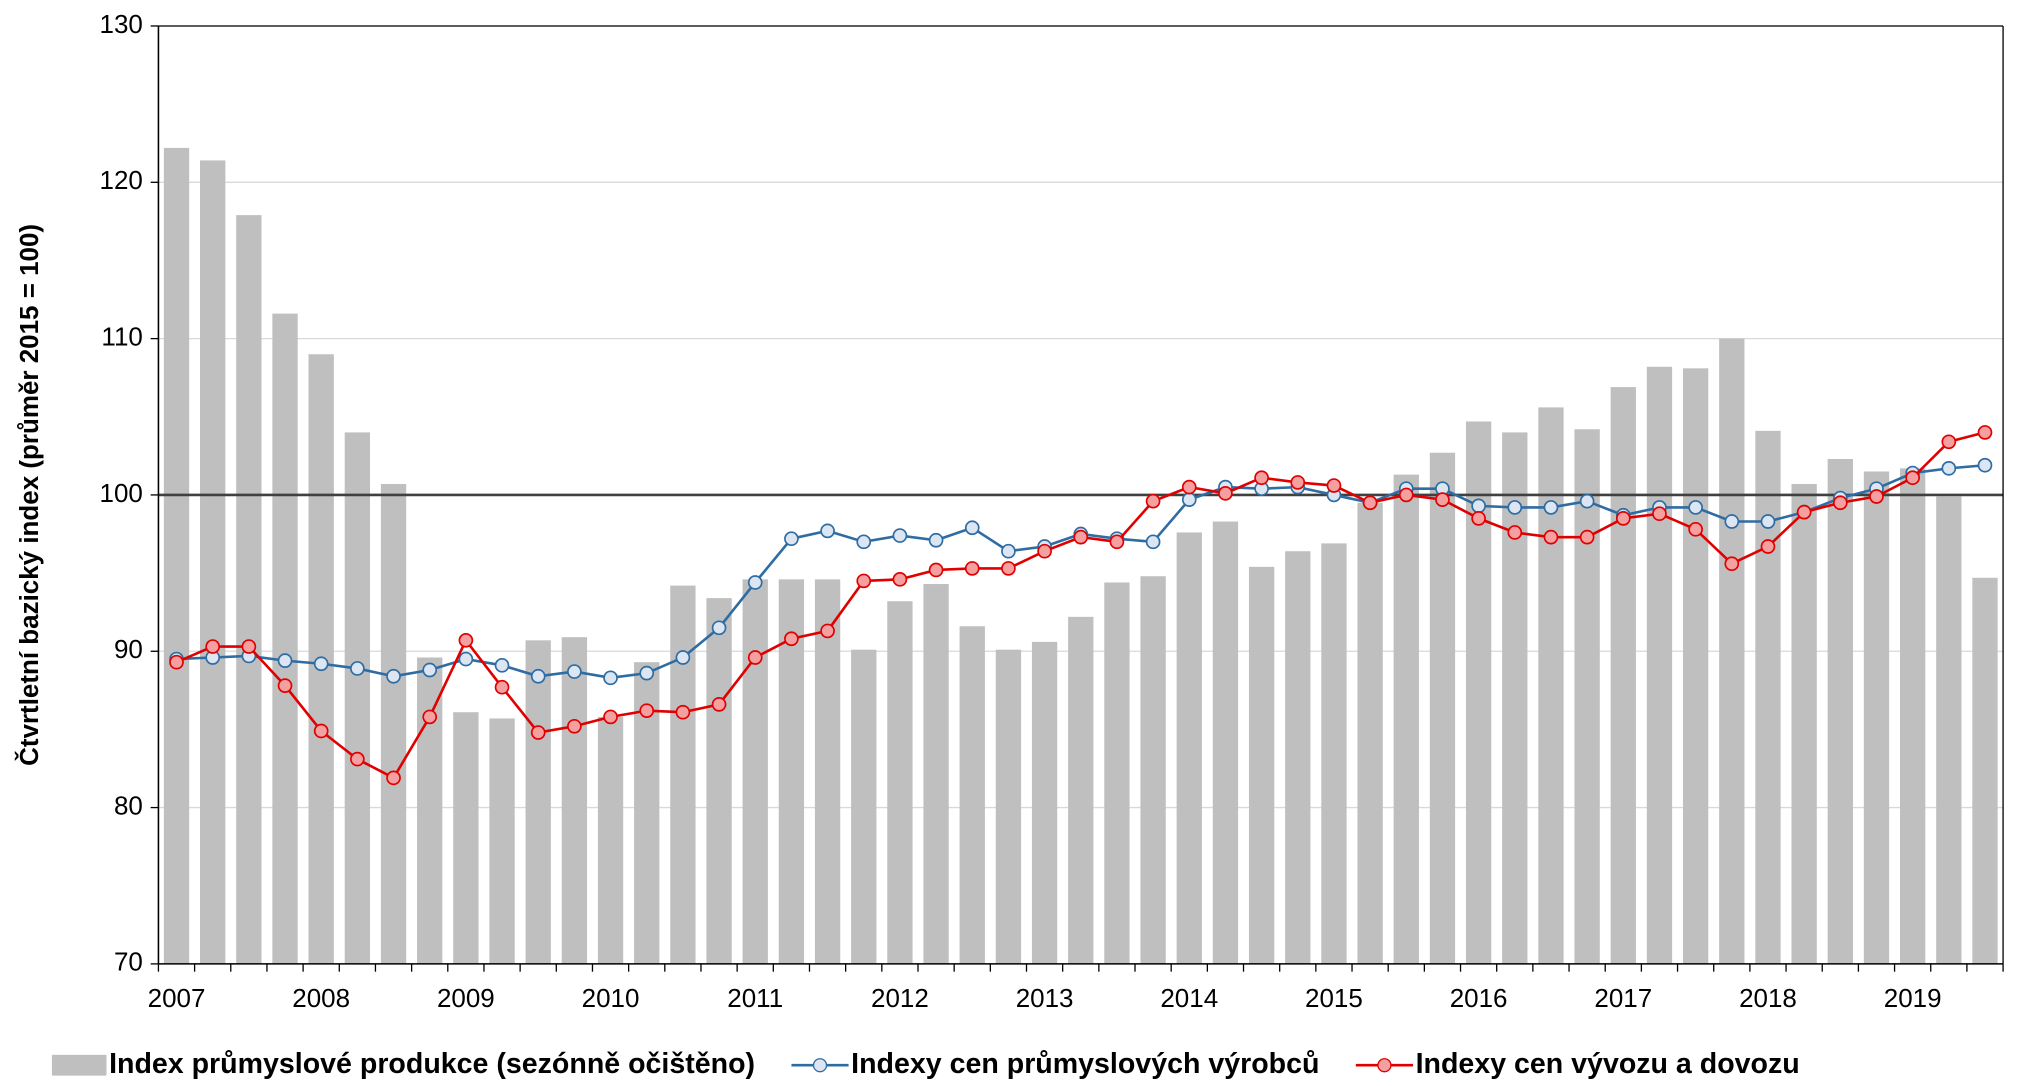 This screenshot has width=2042, height=1086. What do you see at coordinates (121, 336) in the screenshot?
I see `y-tick-label: 110` at bounding box center [121, 336].